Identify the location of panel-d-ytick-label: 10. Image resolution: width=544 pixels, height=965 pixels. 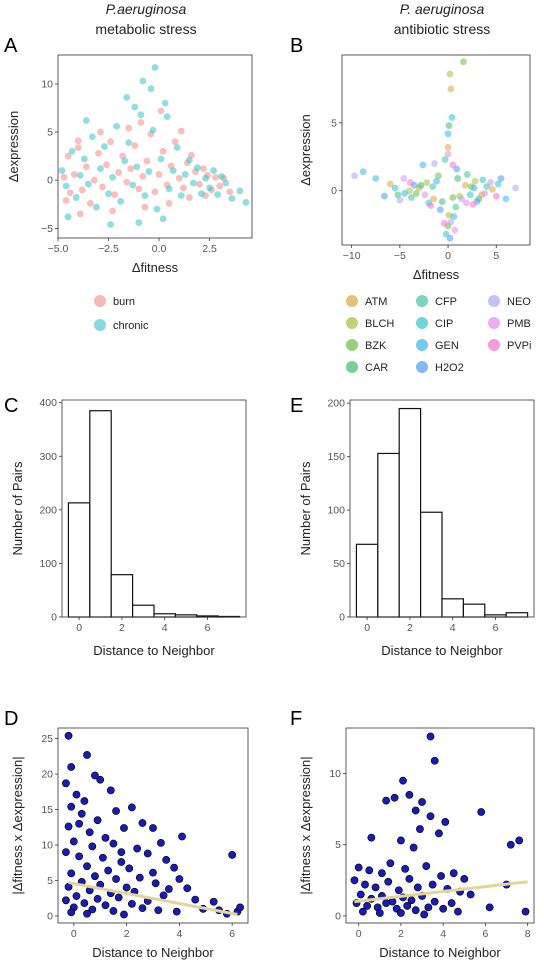
(47, 846).